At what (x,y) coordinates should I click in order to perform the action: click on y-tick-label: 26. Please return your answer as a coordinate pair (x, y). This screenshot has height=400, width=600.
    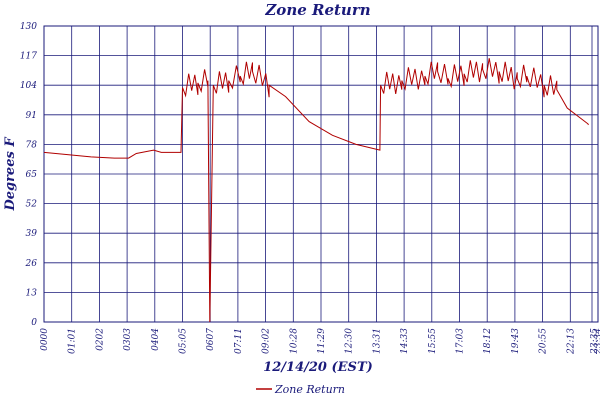
    Looking at the image, I should click on (31, 264).